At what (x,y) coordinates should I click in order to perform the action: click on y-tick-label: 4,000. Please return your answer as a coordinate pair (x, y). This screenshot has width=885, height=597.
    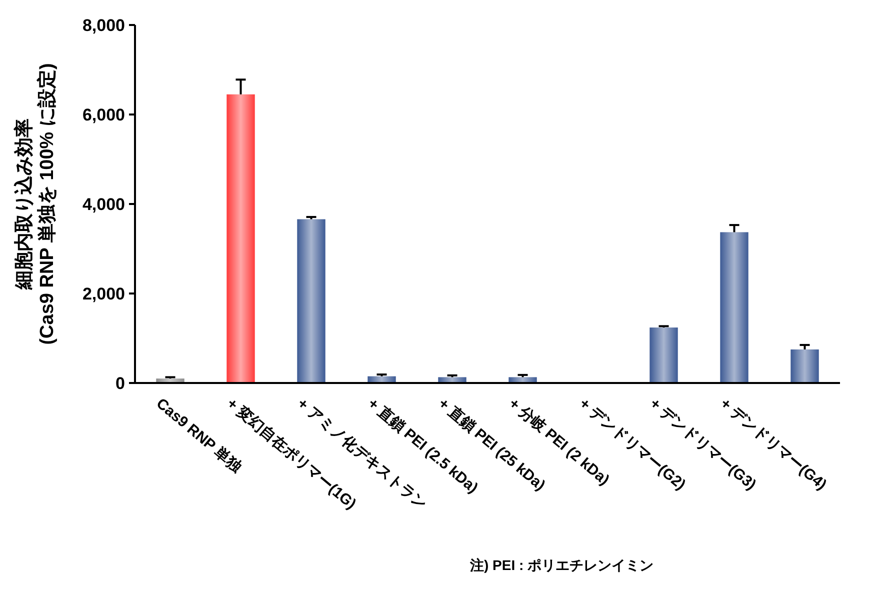
    Looking at the image, I should click on (103, 204).